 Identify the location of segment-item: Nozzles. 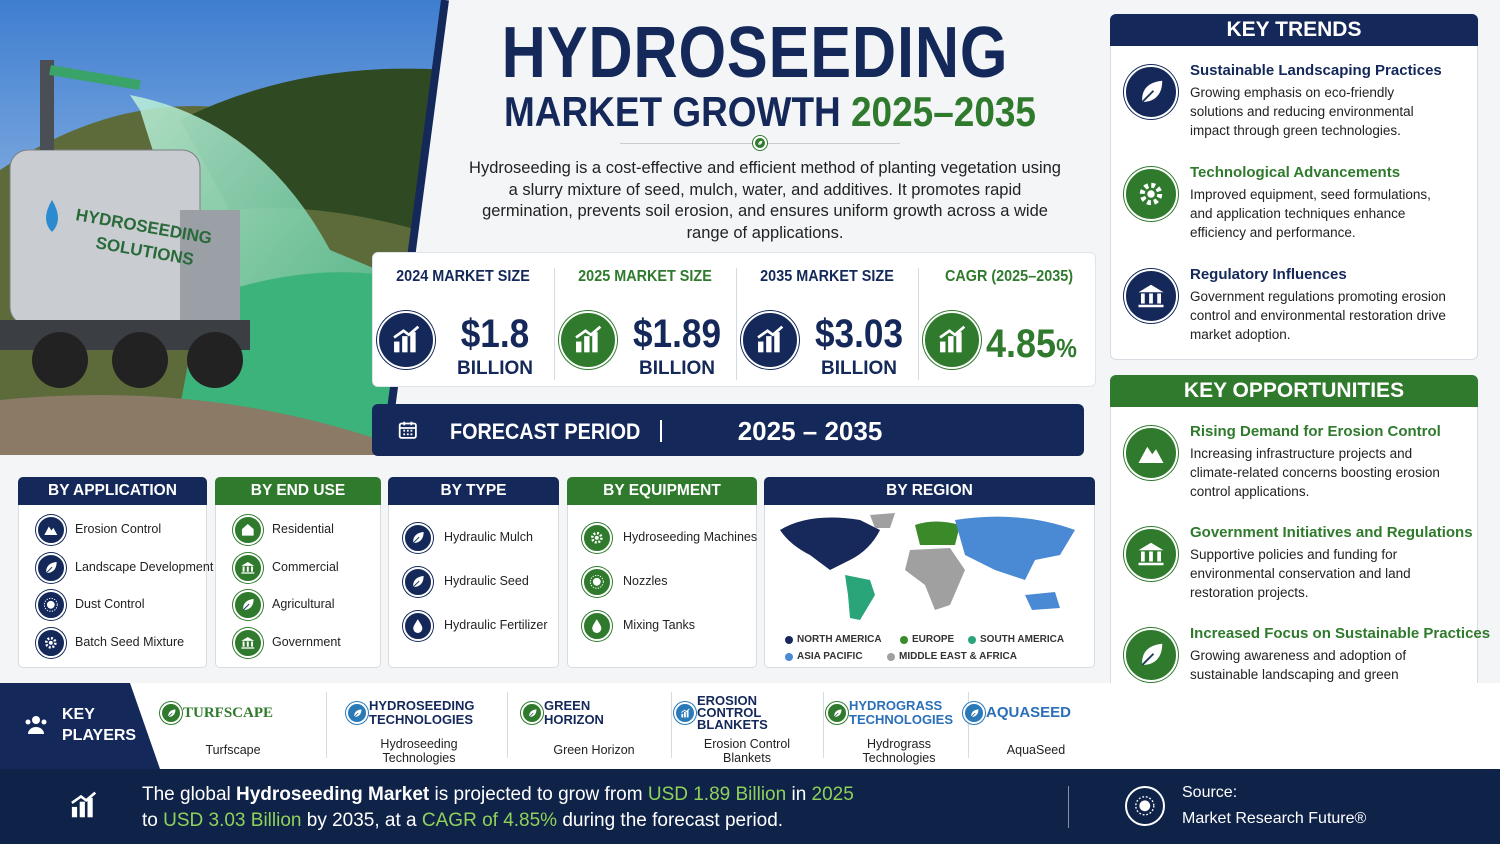
(645, 581).